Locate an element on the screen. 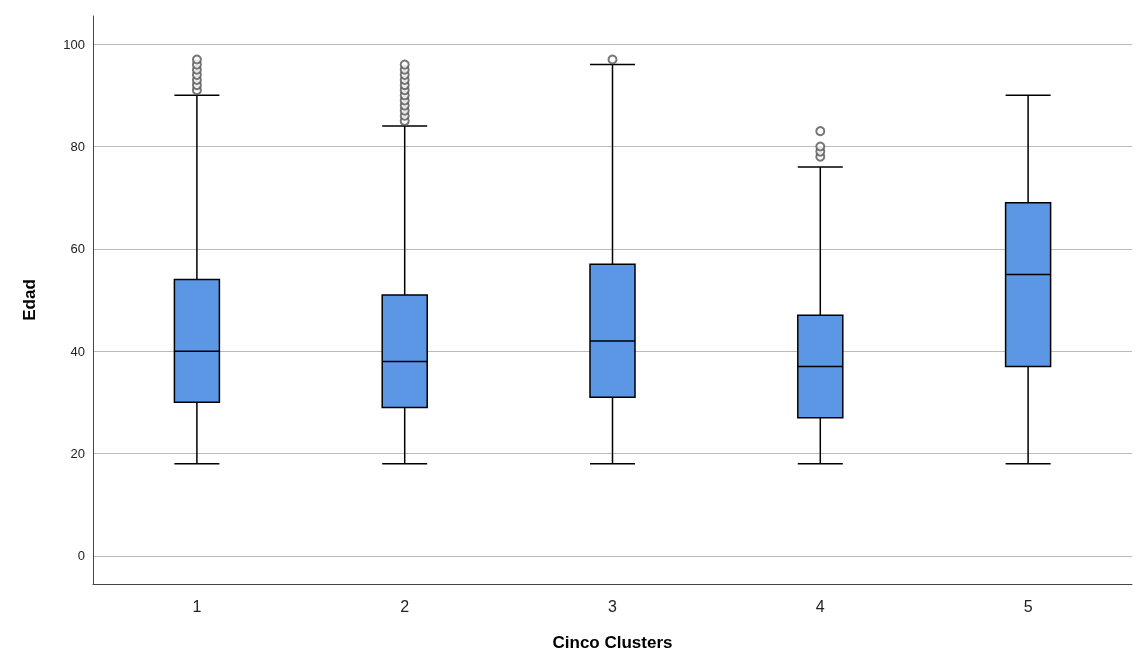 This screenshot has width=1142, height=668. y-axis-title: Edad is located at coordinates (29, 300).